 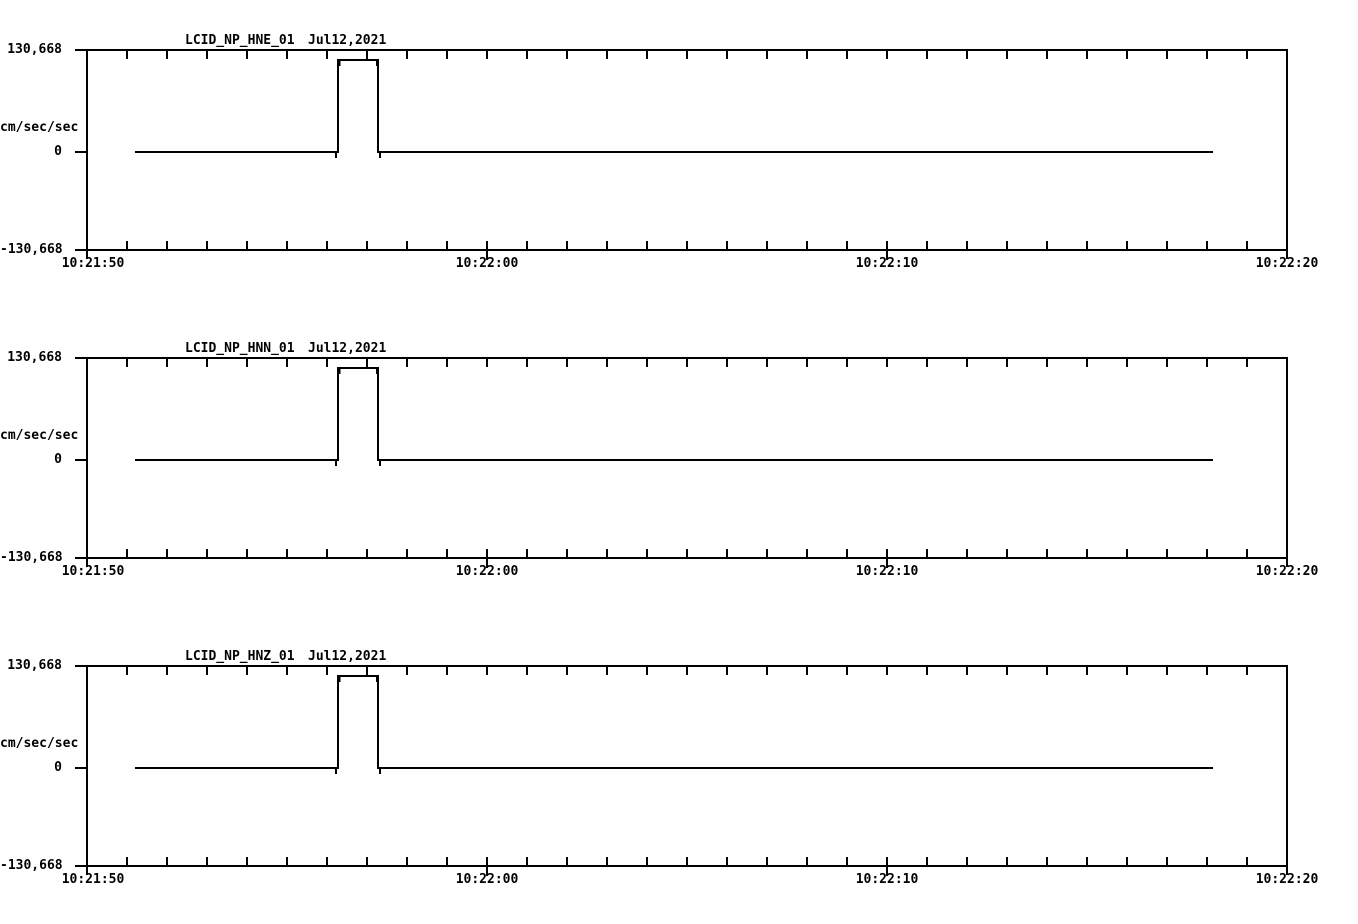 I want to click on amplitude-unit-label: cm/sec/sec, so click(x=39, y=435).